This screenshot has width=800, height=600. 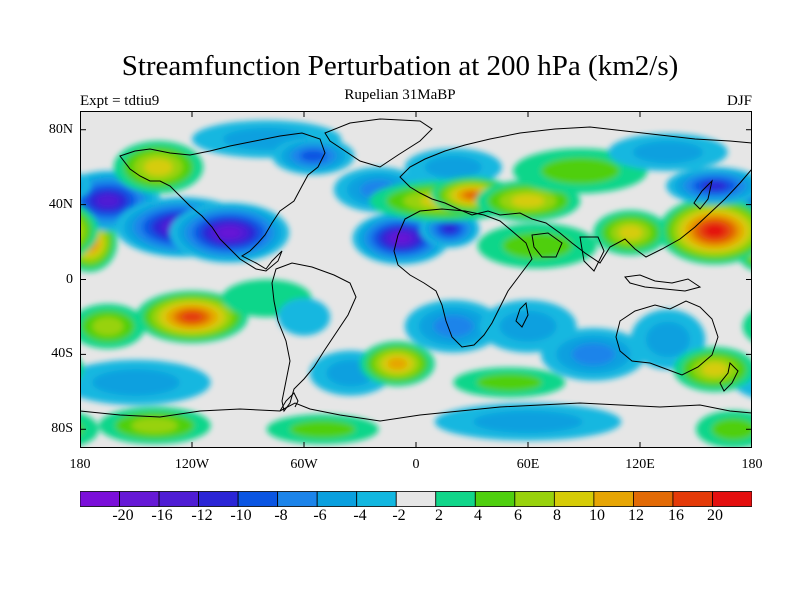 What do you see at coordinates (439, 515) in the screenshot?
I see `colorbar-label: 2` at bounding box center [439, 515].